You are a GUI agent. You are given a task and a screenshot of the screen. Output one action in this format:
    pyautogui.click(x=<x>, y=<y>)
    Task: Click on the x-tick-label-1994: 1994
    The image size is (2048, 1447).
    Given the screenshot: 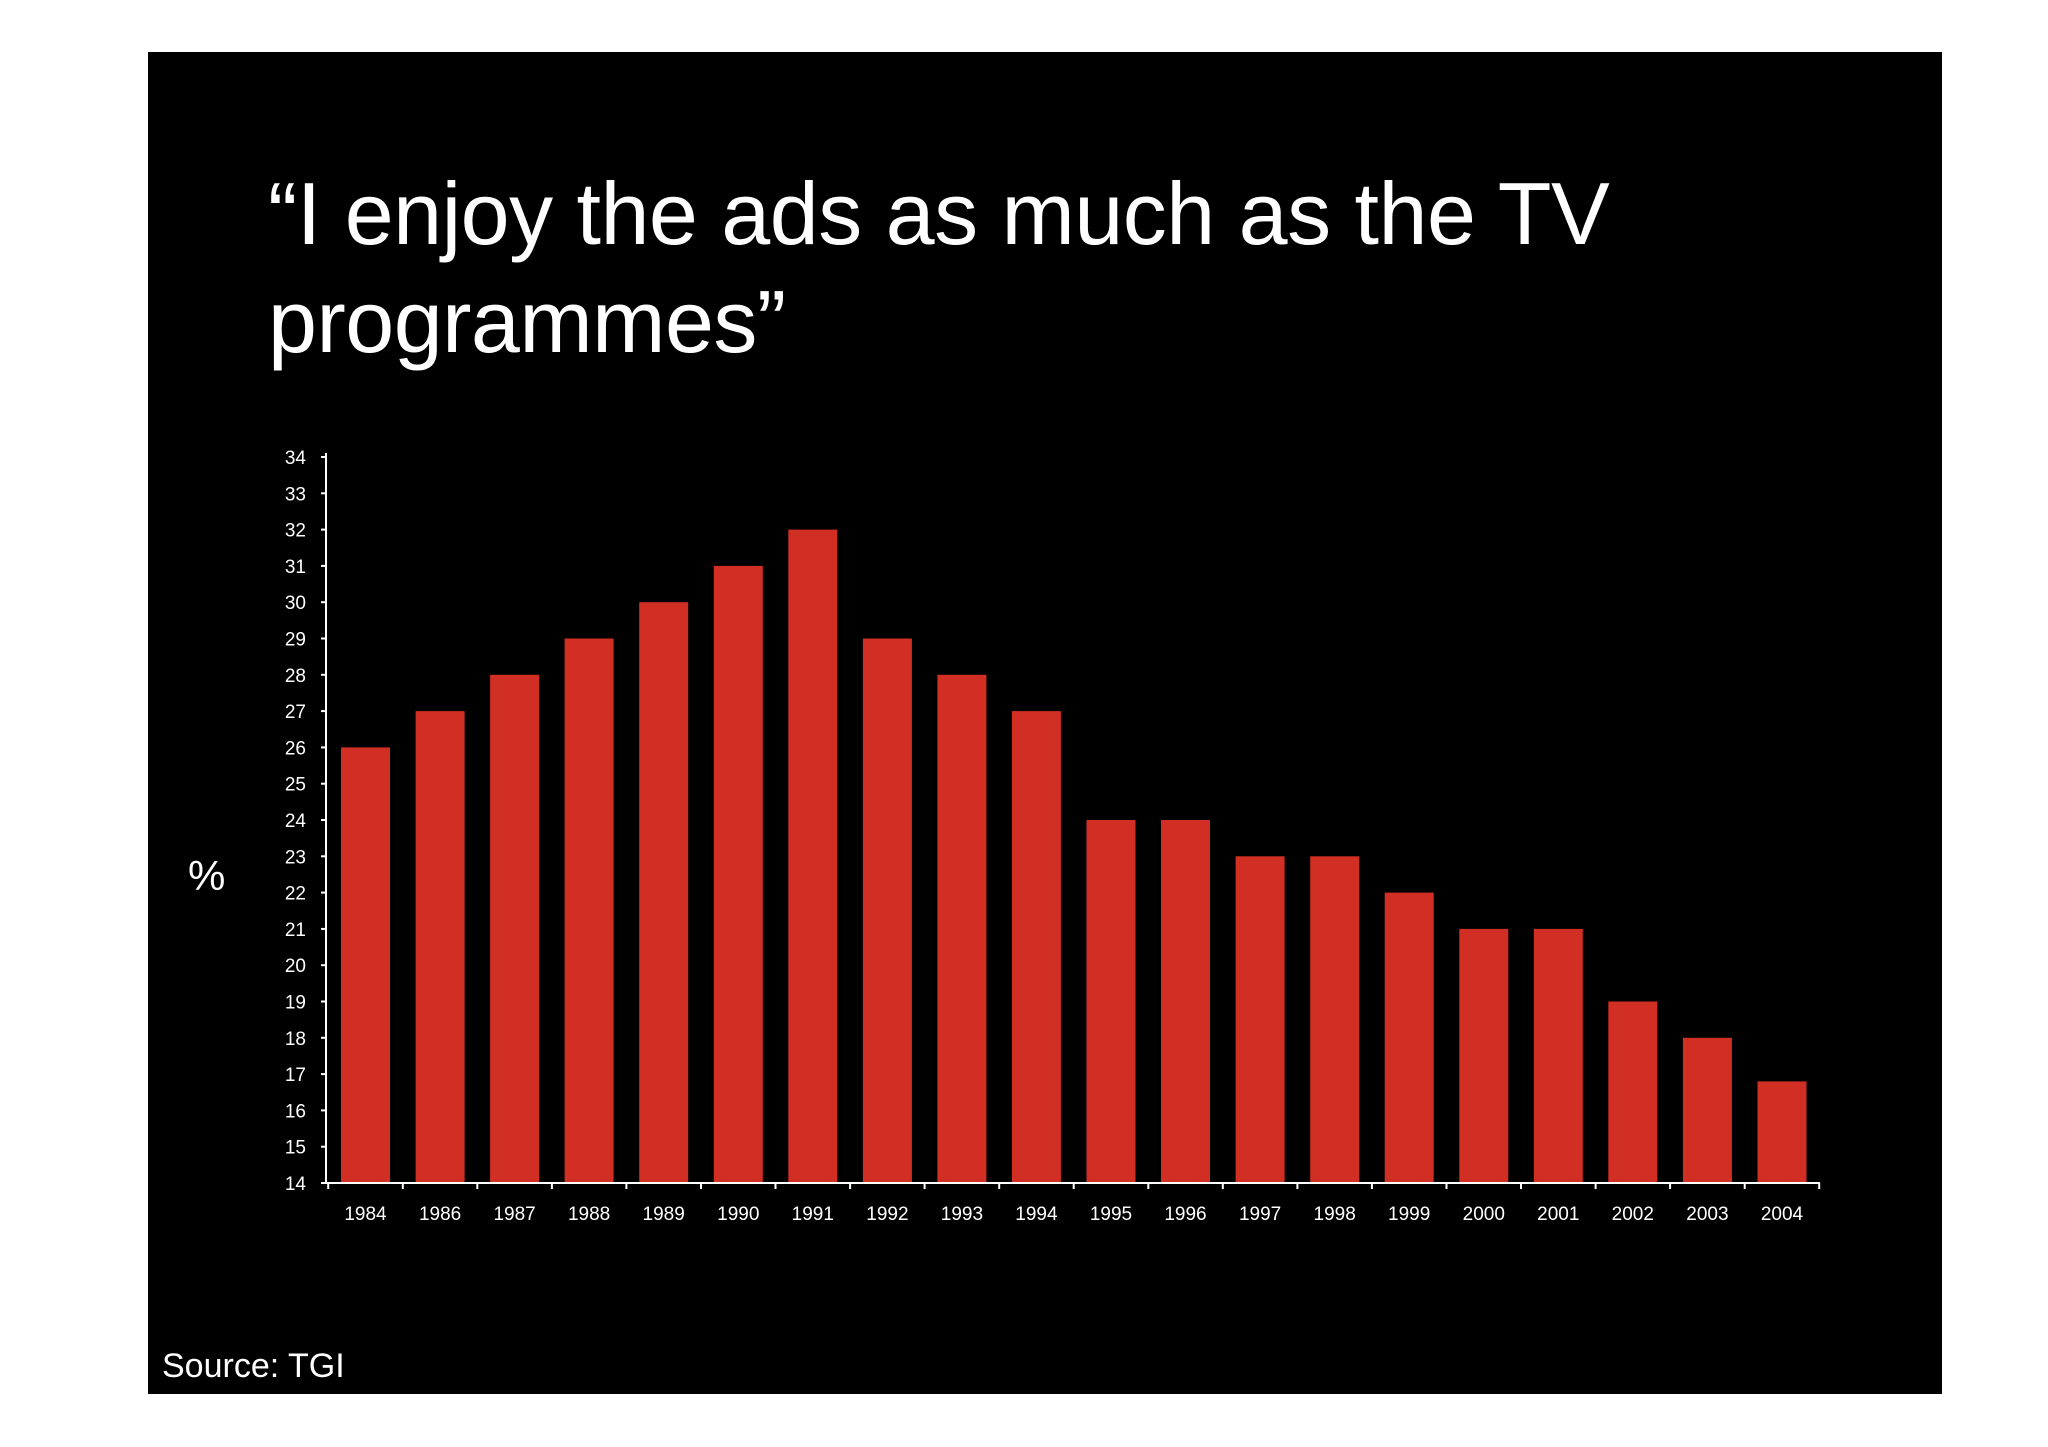 What is the action you would take?
    pyautogui.click(x=1036, y=1214)
    